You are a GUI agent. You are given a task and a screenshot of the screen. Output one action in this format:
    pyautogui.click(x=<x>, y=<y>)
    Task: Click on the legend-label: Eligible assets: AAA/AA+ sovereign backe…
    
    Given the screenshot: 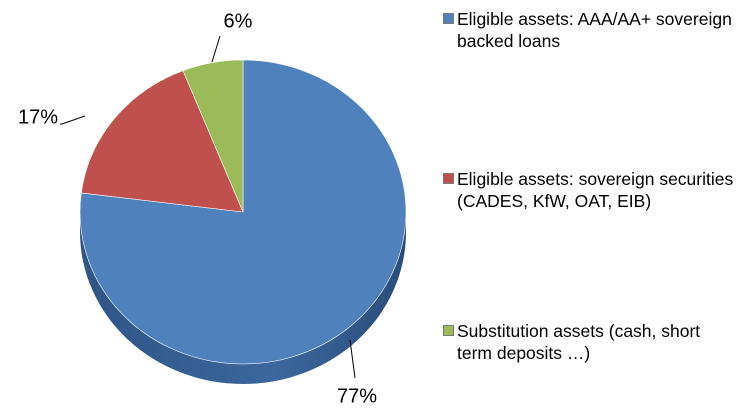 What is the action you would take?
    pyautogui.click(x=594, y=30)
    